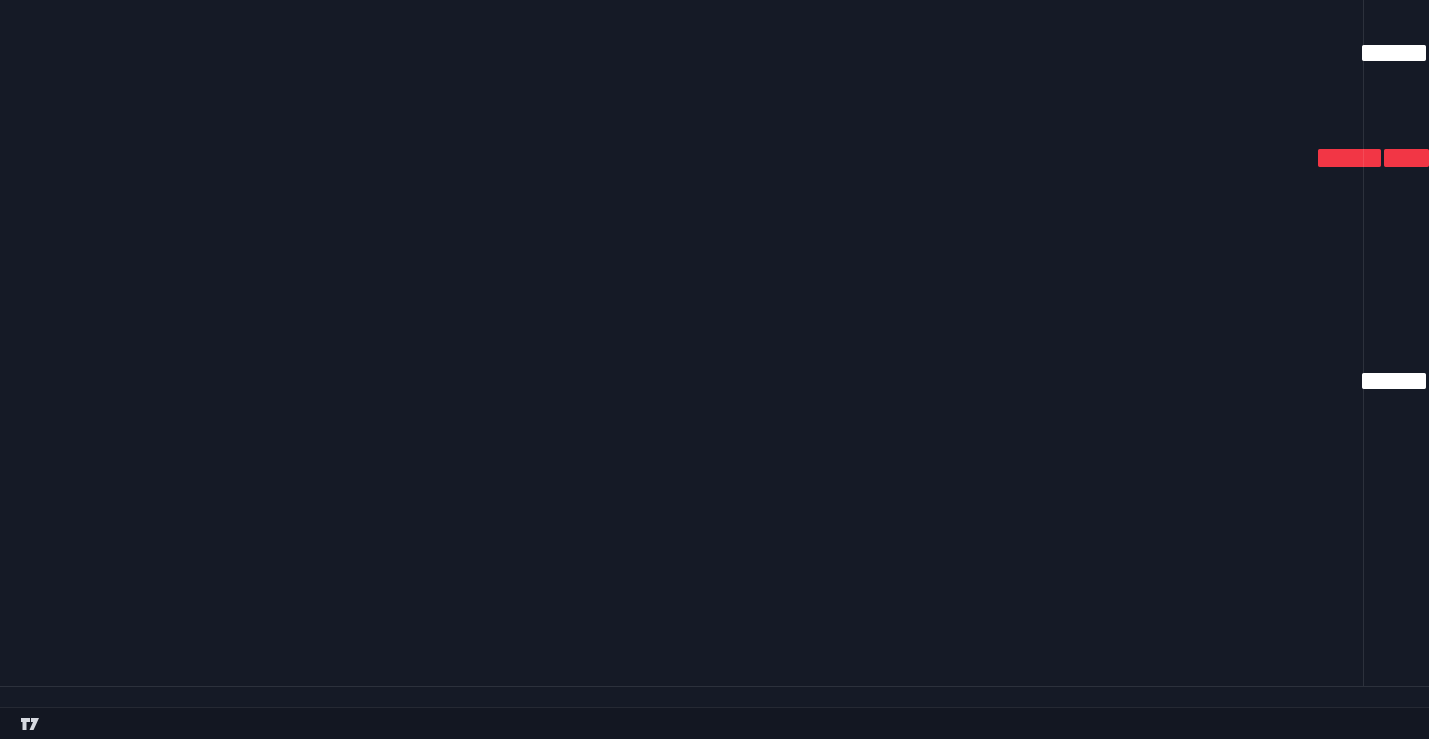 Image resolution: width=1429 pixels, height=739 pixels. I want to click on footer-bar, so click(714, 723).